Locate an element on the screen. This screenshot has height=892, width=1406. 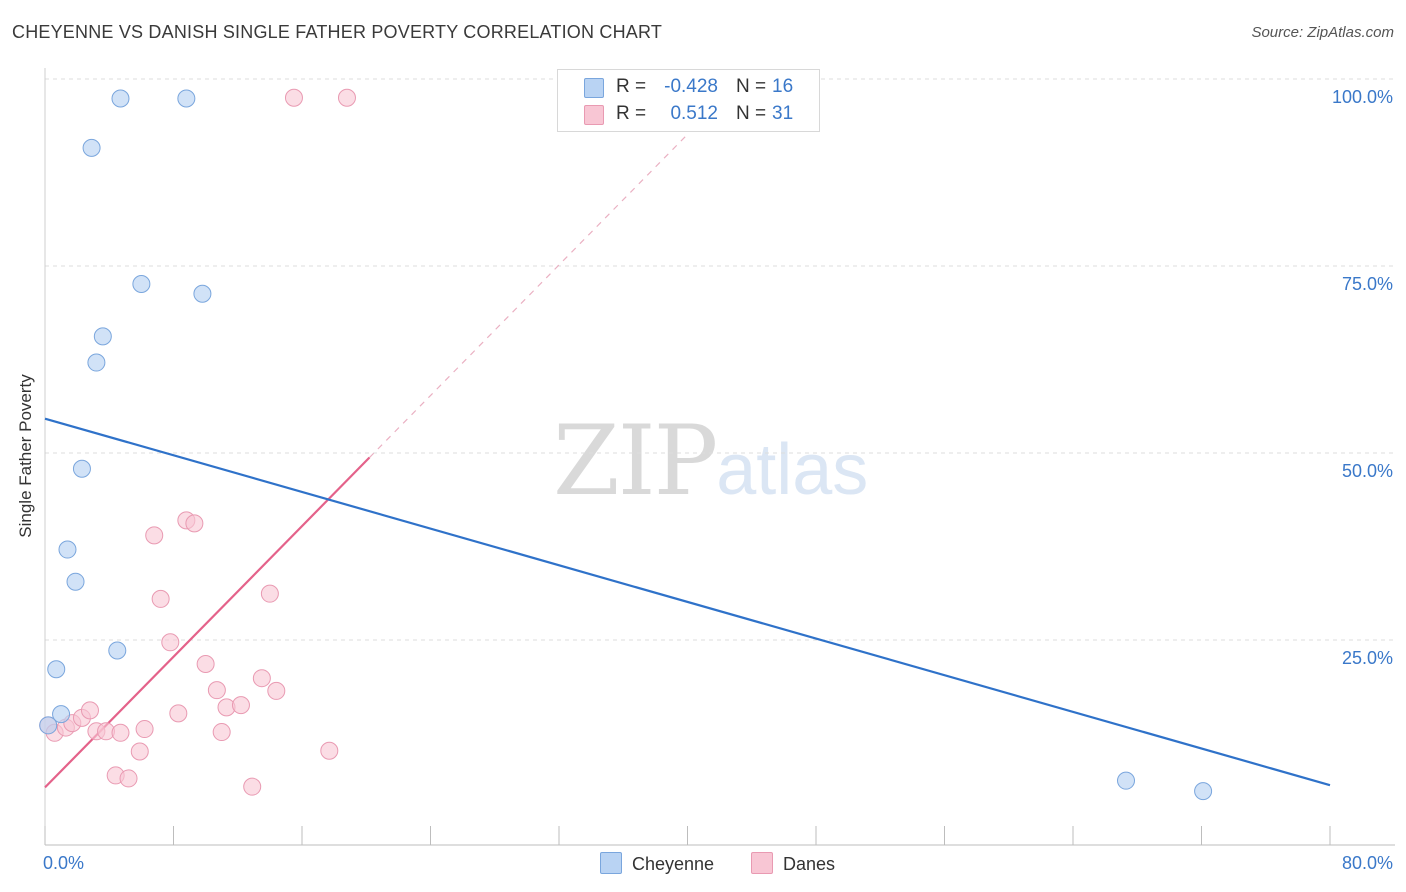
danes-trend-extension is located at coordinates (528, 295).